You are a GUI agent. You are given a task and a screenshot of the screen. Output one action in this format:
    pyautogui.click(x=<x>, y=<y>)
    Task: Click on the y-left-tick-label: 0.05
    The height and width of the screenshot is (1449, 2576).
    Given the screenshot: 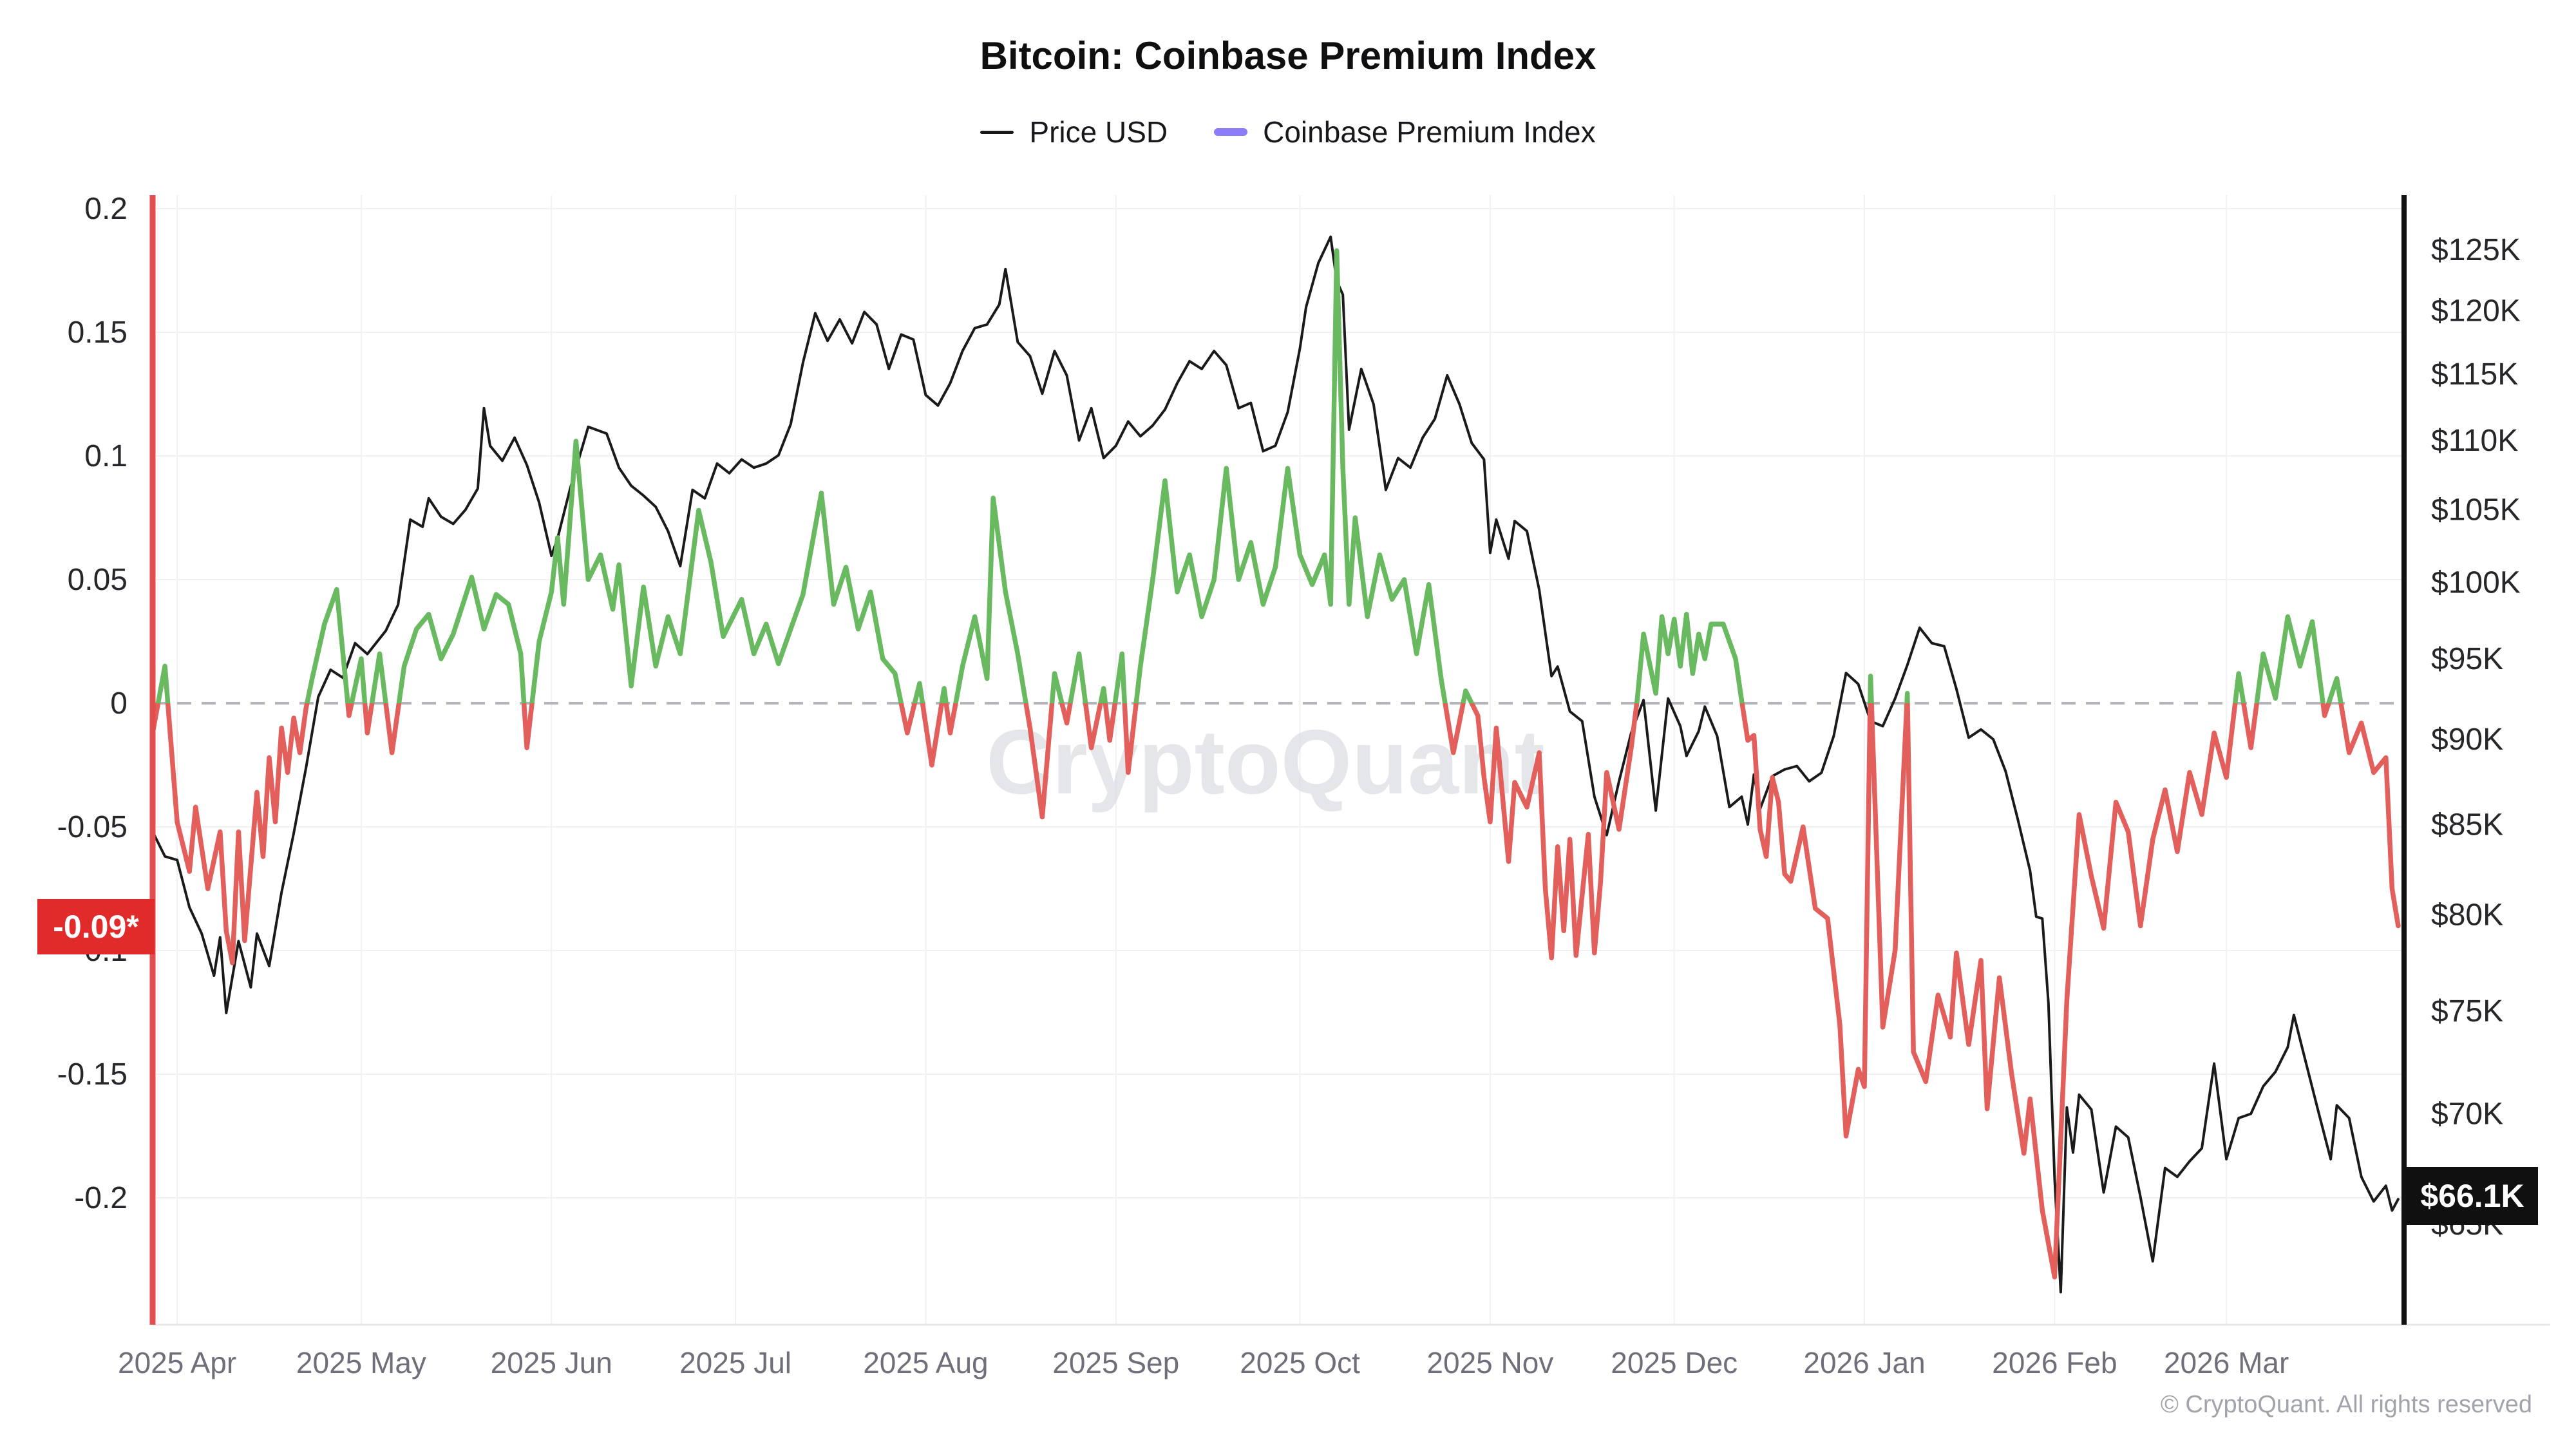 What is the action you would take?
    pyautogui.click(x=98, y=580)
    